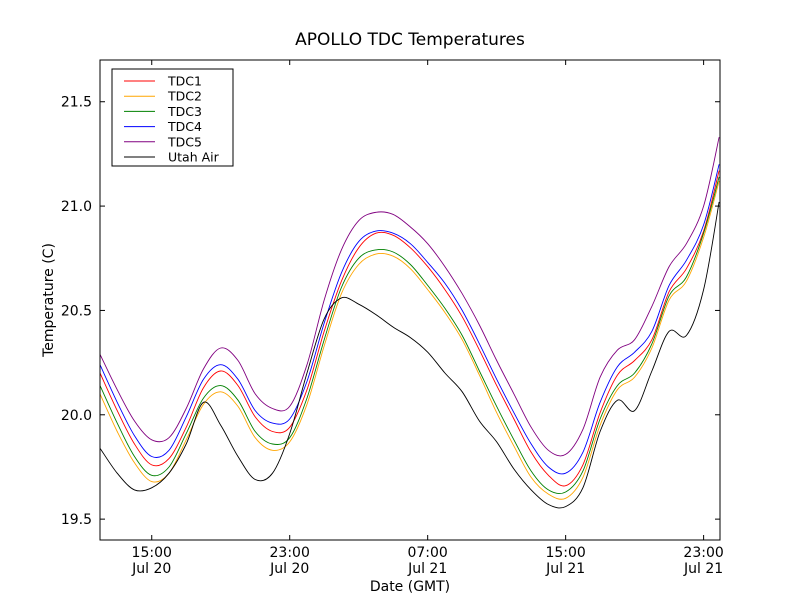 This screenshot has width=800, height=600. Describe the element at coordinates (184, 96) in the screenshot. I see `legend-label-tdc2: TDC2` at that location.